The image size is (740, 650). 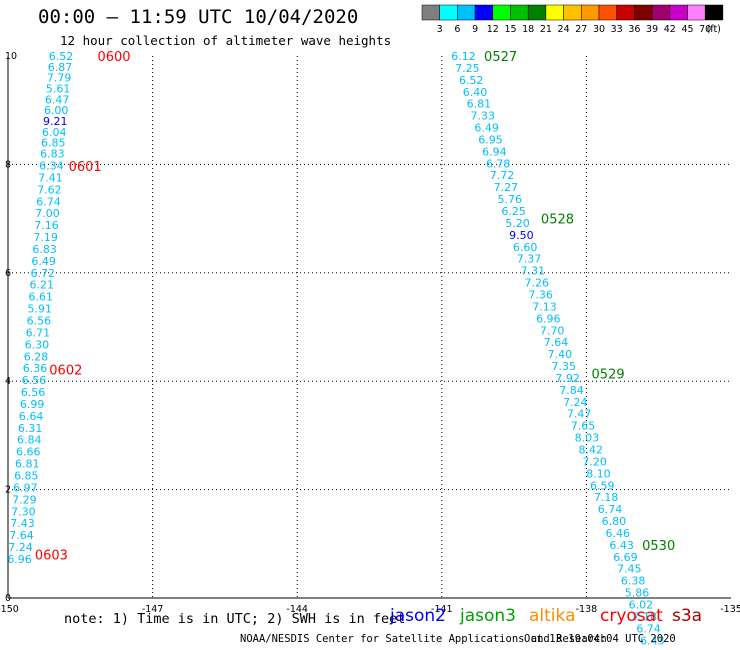 I want to click on swh-value-label: 6.64, so click(x=31, y=416).